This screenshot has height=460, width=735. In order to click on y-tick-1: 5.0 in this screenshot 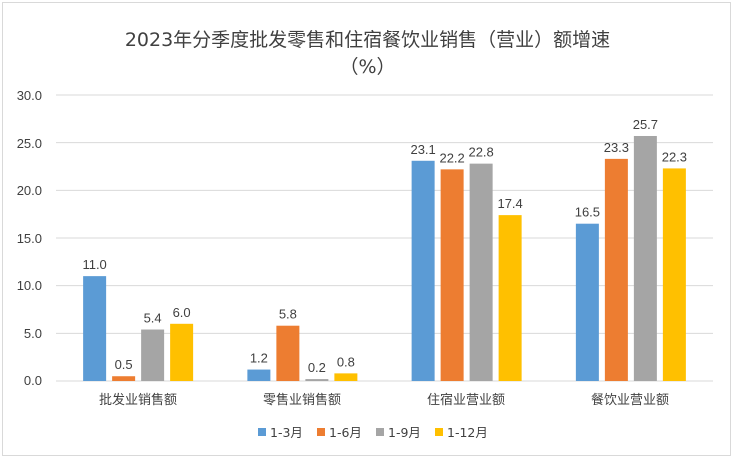, I will do `click(33, 333)`.